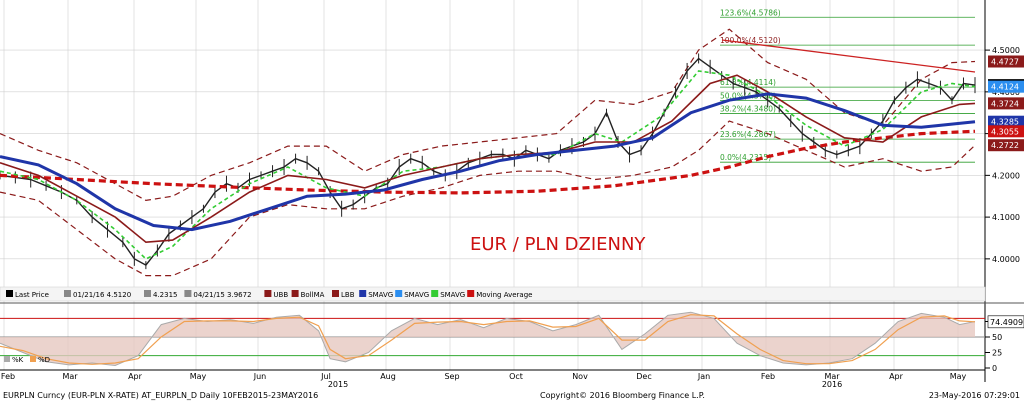  Describe the element at coordinates (102, 295) in the screenshot. I see `legend-label: 01/21/16 4.5120` at that location.